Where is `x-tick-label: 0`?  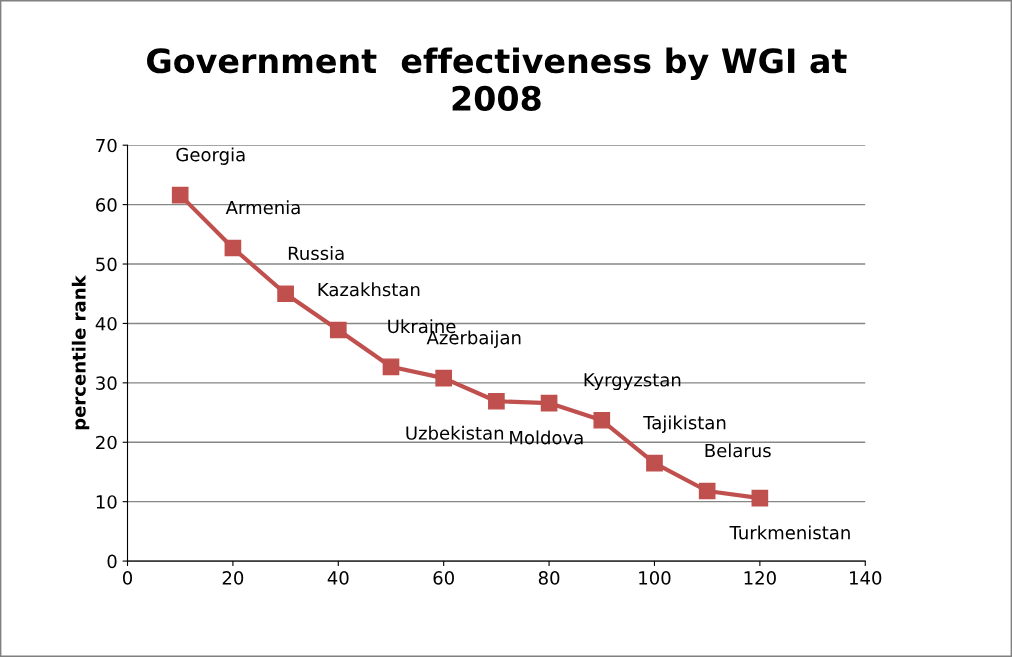
x-tick-label: 0 is located at coordinates (127, 578).